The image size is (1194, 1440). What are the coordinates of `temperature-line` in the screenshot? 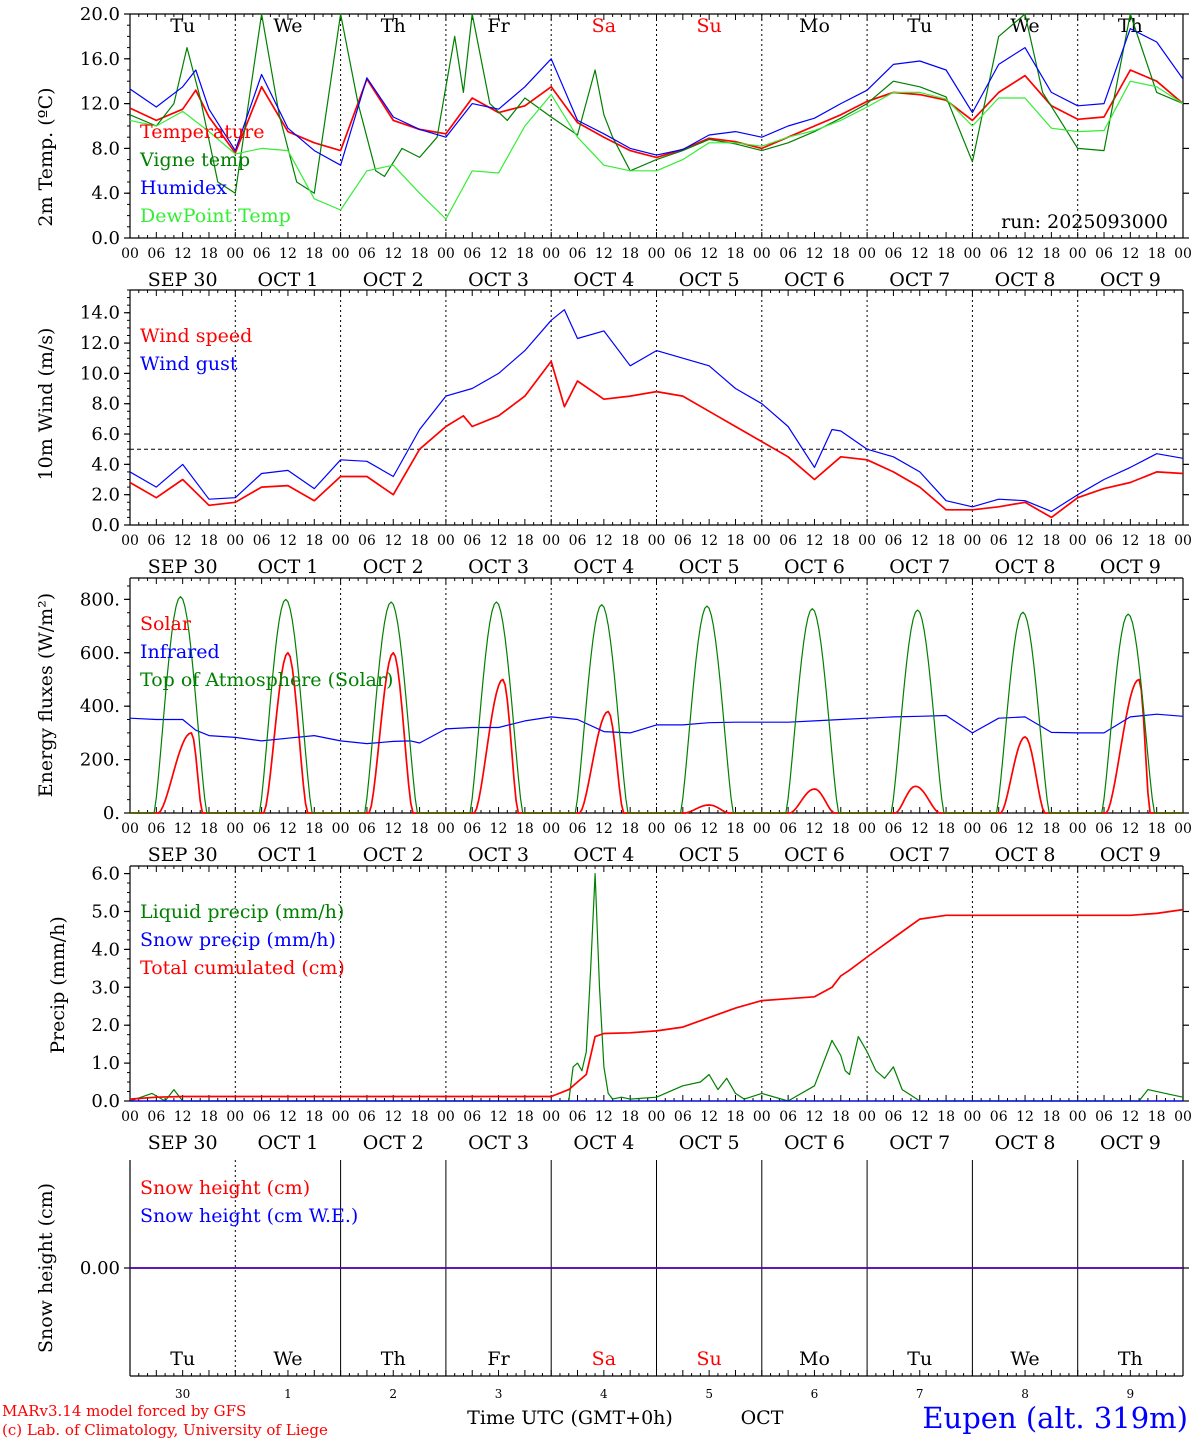 It's located at (656, 114).